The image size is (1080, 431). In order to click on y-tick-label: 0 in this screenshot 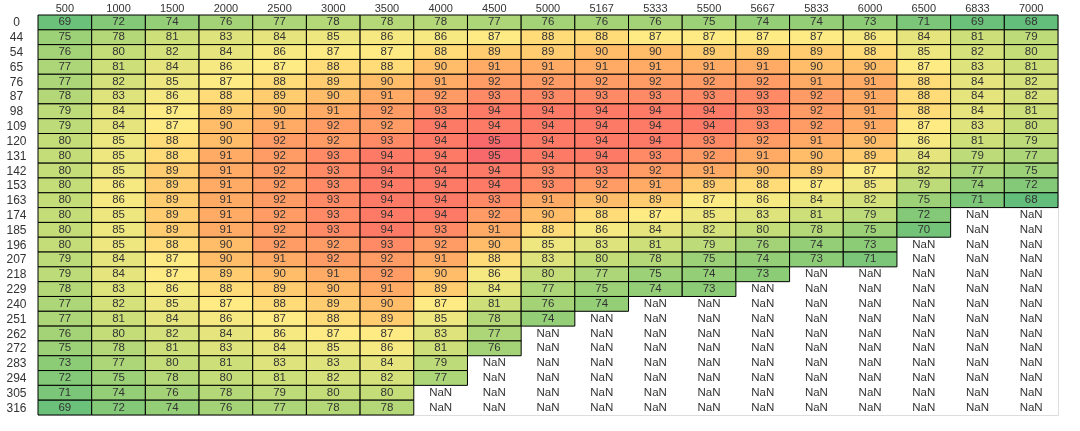, I will do `click(17, 22)`.